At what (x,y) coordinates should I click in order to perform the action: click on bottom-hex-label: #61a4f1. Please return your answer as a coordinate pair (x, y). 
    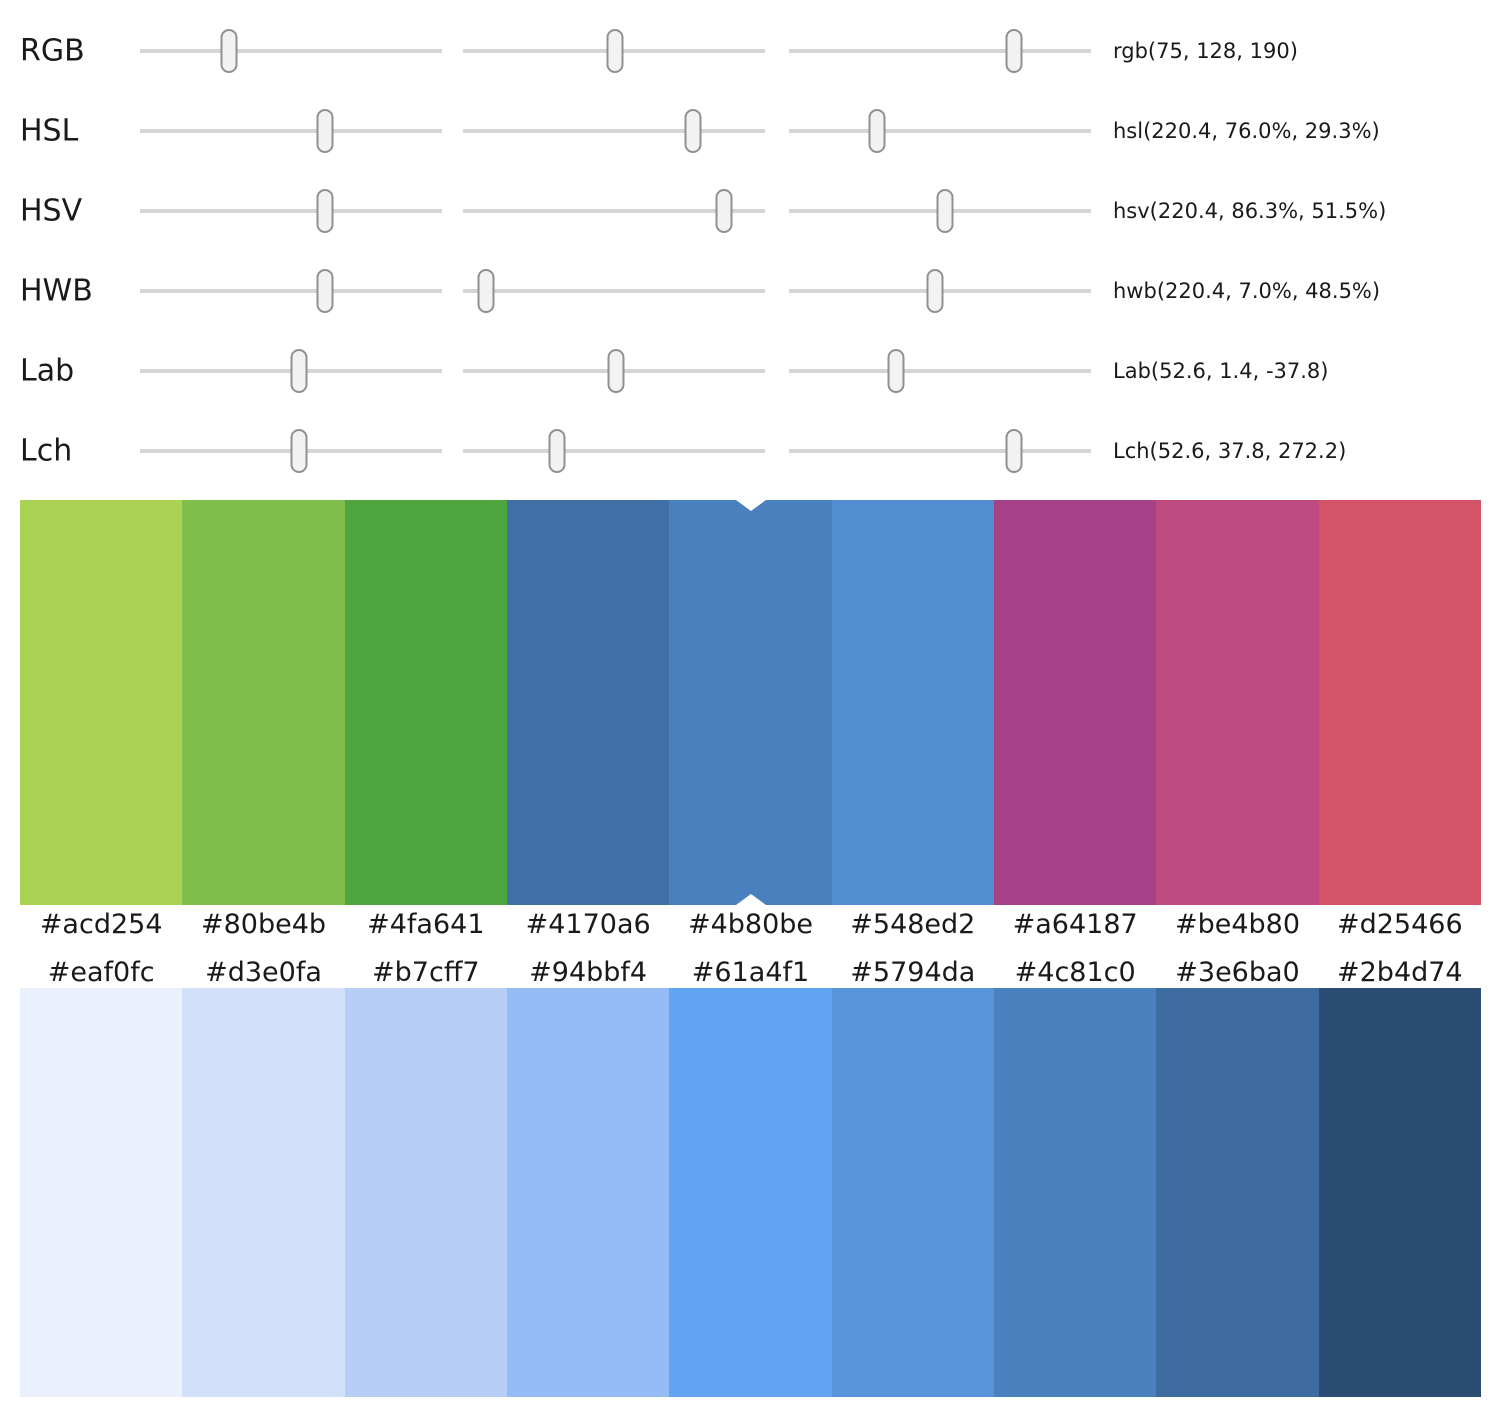
    Looking at the image, I should click on (750, 972).